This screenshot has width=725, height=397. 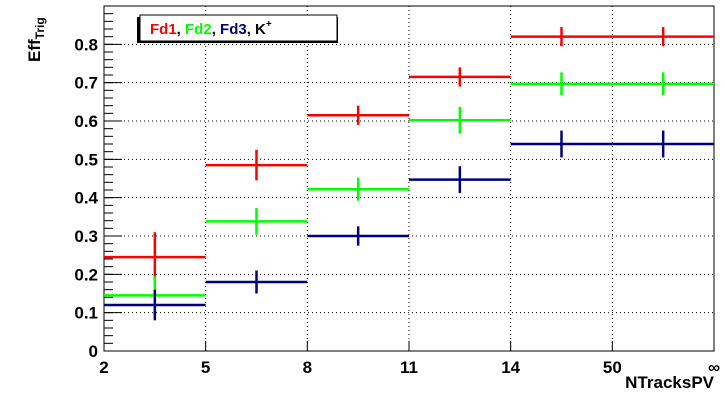 I want to click on y-tick-label: 0.3, so click(x=86, y=236).